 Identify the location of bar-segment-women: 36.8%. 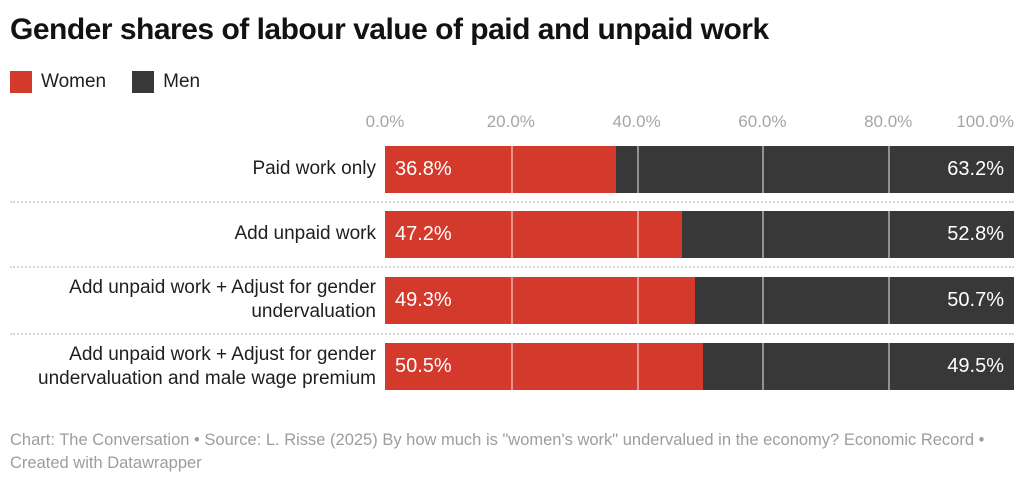
(501, 169).